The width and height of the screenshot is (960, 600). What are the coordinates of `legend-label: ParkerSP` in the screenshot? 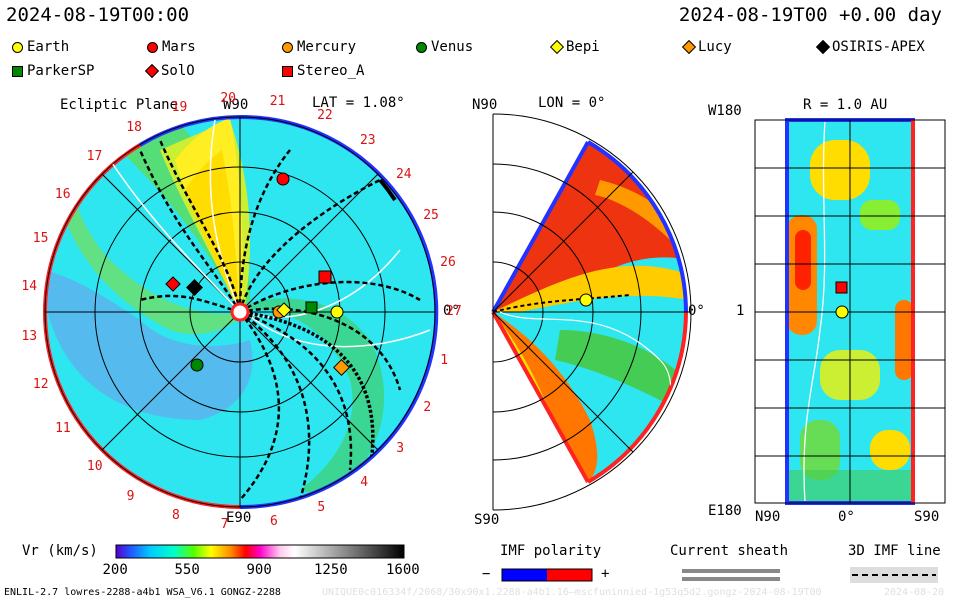 It's located at (61, 71).